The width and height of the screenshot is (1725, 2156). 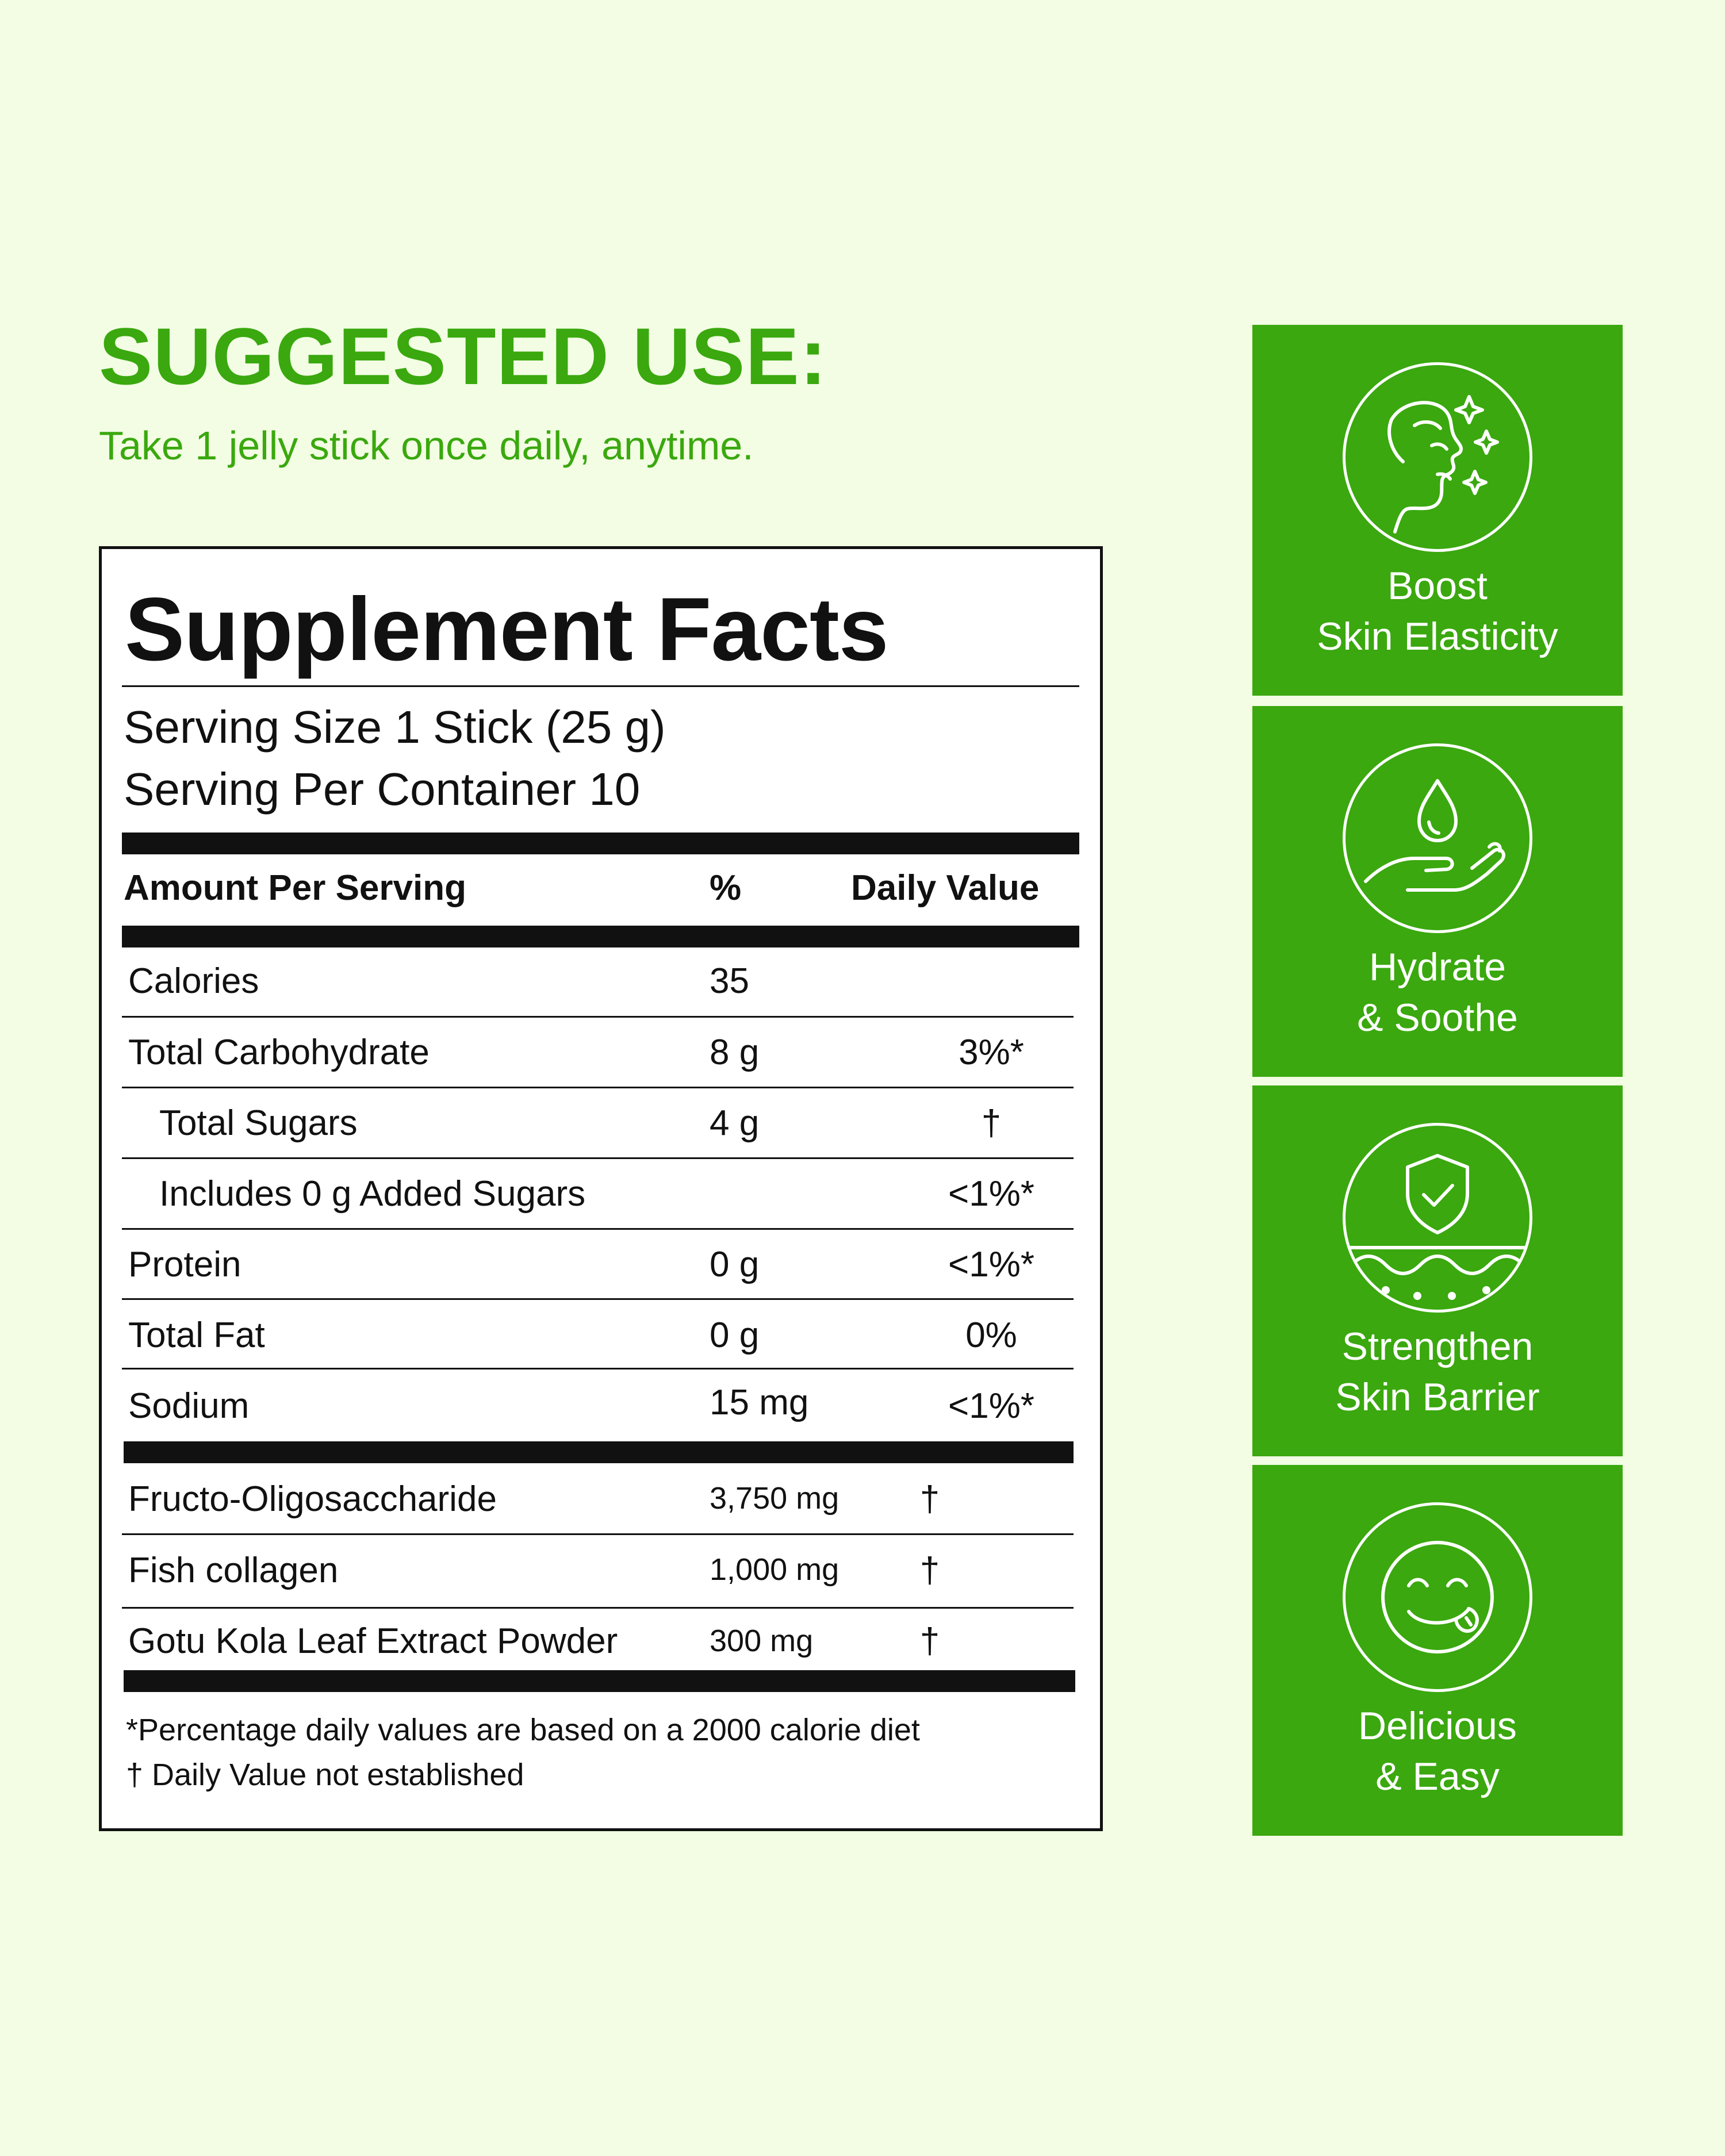 What do you see at coordinates (507, 630) in the screenshot?
I see `facts-title: Supplement Facts` at bounding box center [507, 630].